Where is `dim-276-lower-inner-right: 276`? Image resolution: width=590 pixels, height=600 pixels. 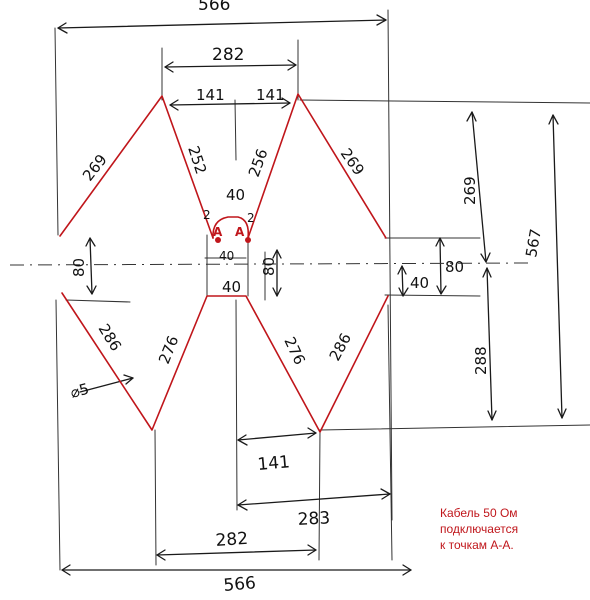
dim-276-lower-inner-right: 276 is located at coordinates (294, 351).